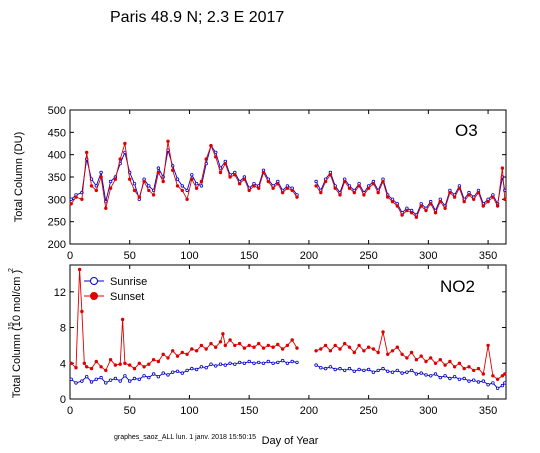  I want to click on no2-x-tick-label: 350, so click(488, 411).